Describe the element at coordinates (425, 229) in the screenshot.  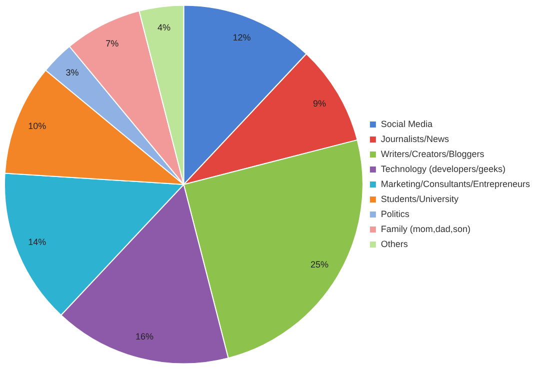
I see `legend-label: Family (mom,dad,son)` at that location.